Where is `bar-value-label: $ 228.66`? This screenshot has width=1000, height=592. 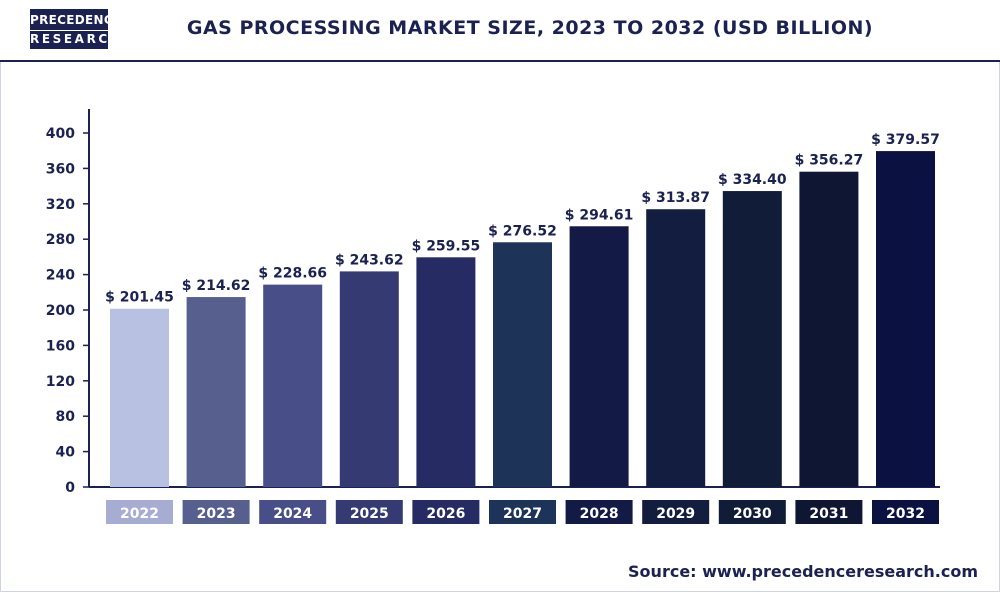 bar-value-label: $ 228.66 is located at coordinates (292, 274).